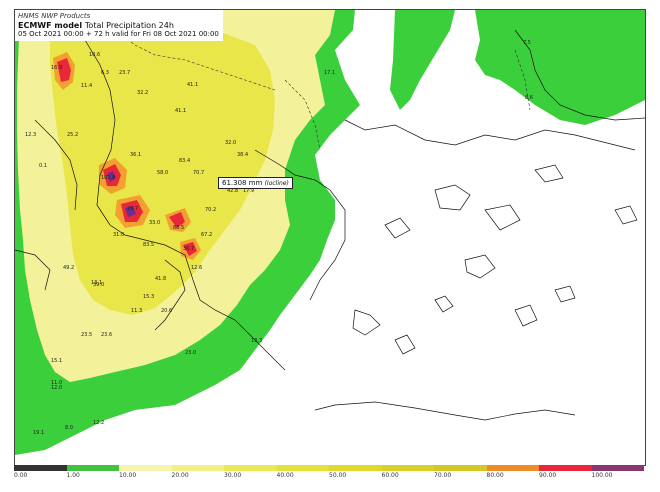 This screenshot has height=492, width=660. Describe the element at coordinates (54, 16) in the screenshot. I see `org-label: HNMS NWP Products` at that location.